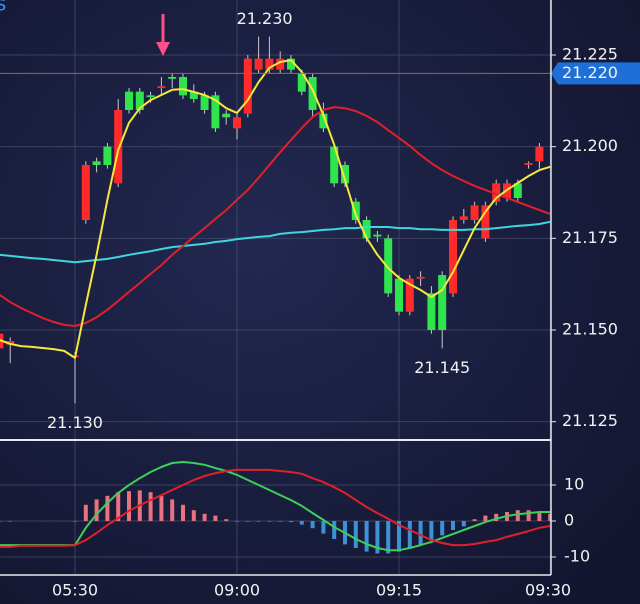  I want to click on x-tick-label: 09:30, so click(548, 590).